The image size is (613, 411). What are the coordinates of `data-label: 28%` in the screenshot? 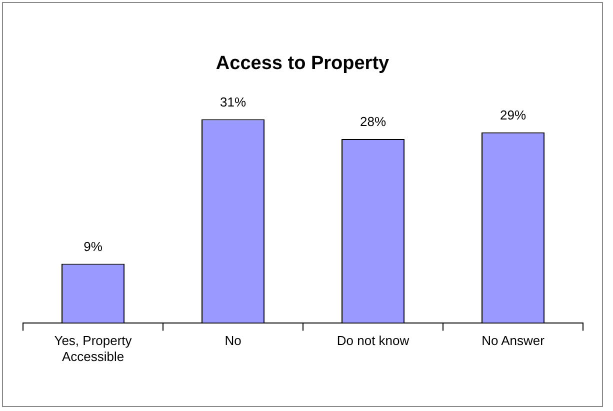 It's located at (373, 122).